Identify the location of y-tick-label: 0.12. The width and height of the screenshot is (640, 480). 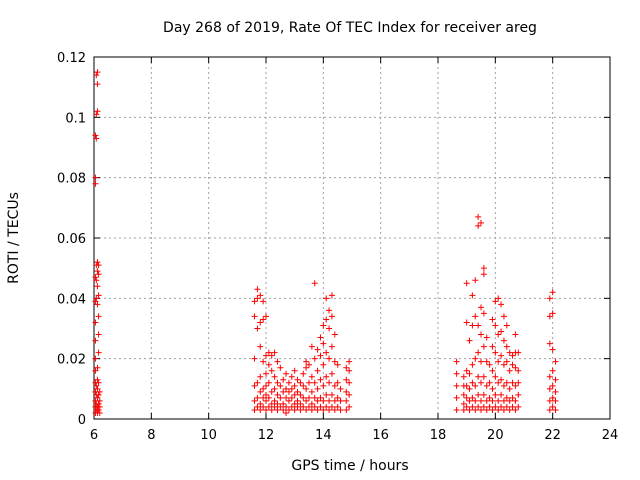
(71, 58).